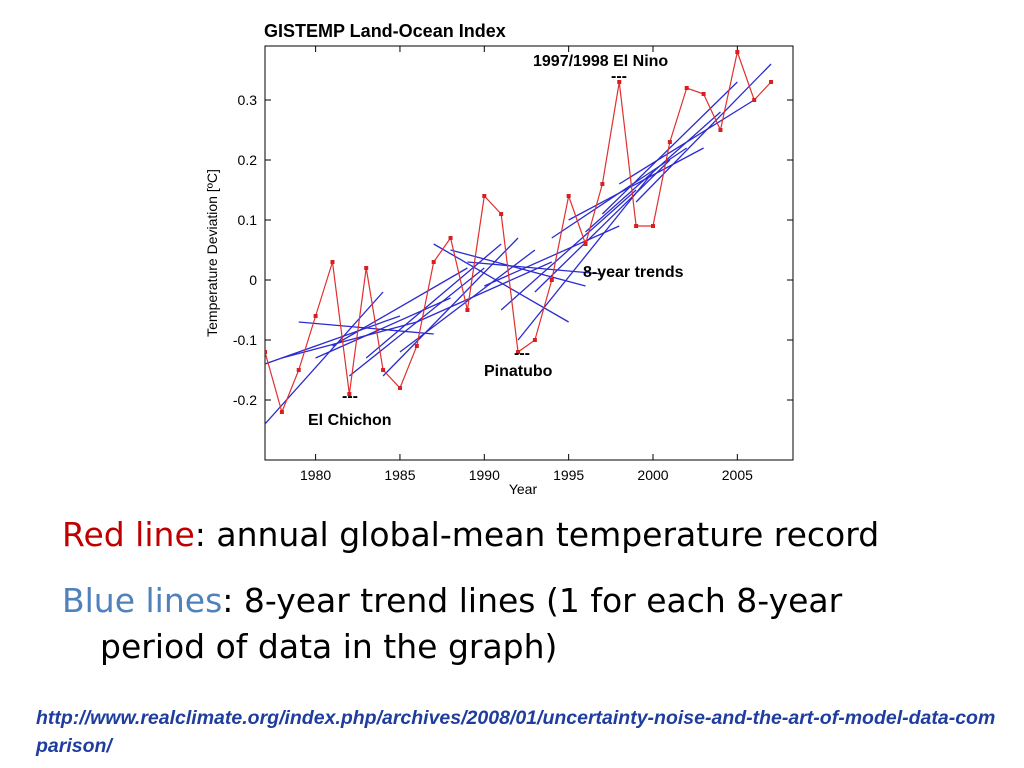 This screenshot has height=768, width=1024. I want to click on blue-lines-description: : 8-year trend lines (1 for each 8-year, so click(532, 600).